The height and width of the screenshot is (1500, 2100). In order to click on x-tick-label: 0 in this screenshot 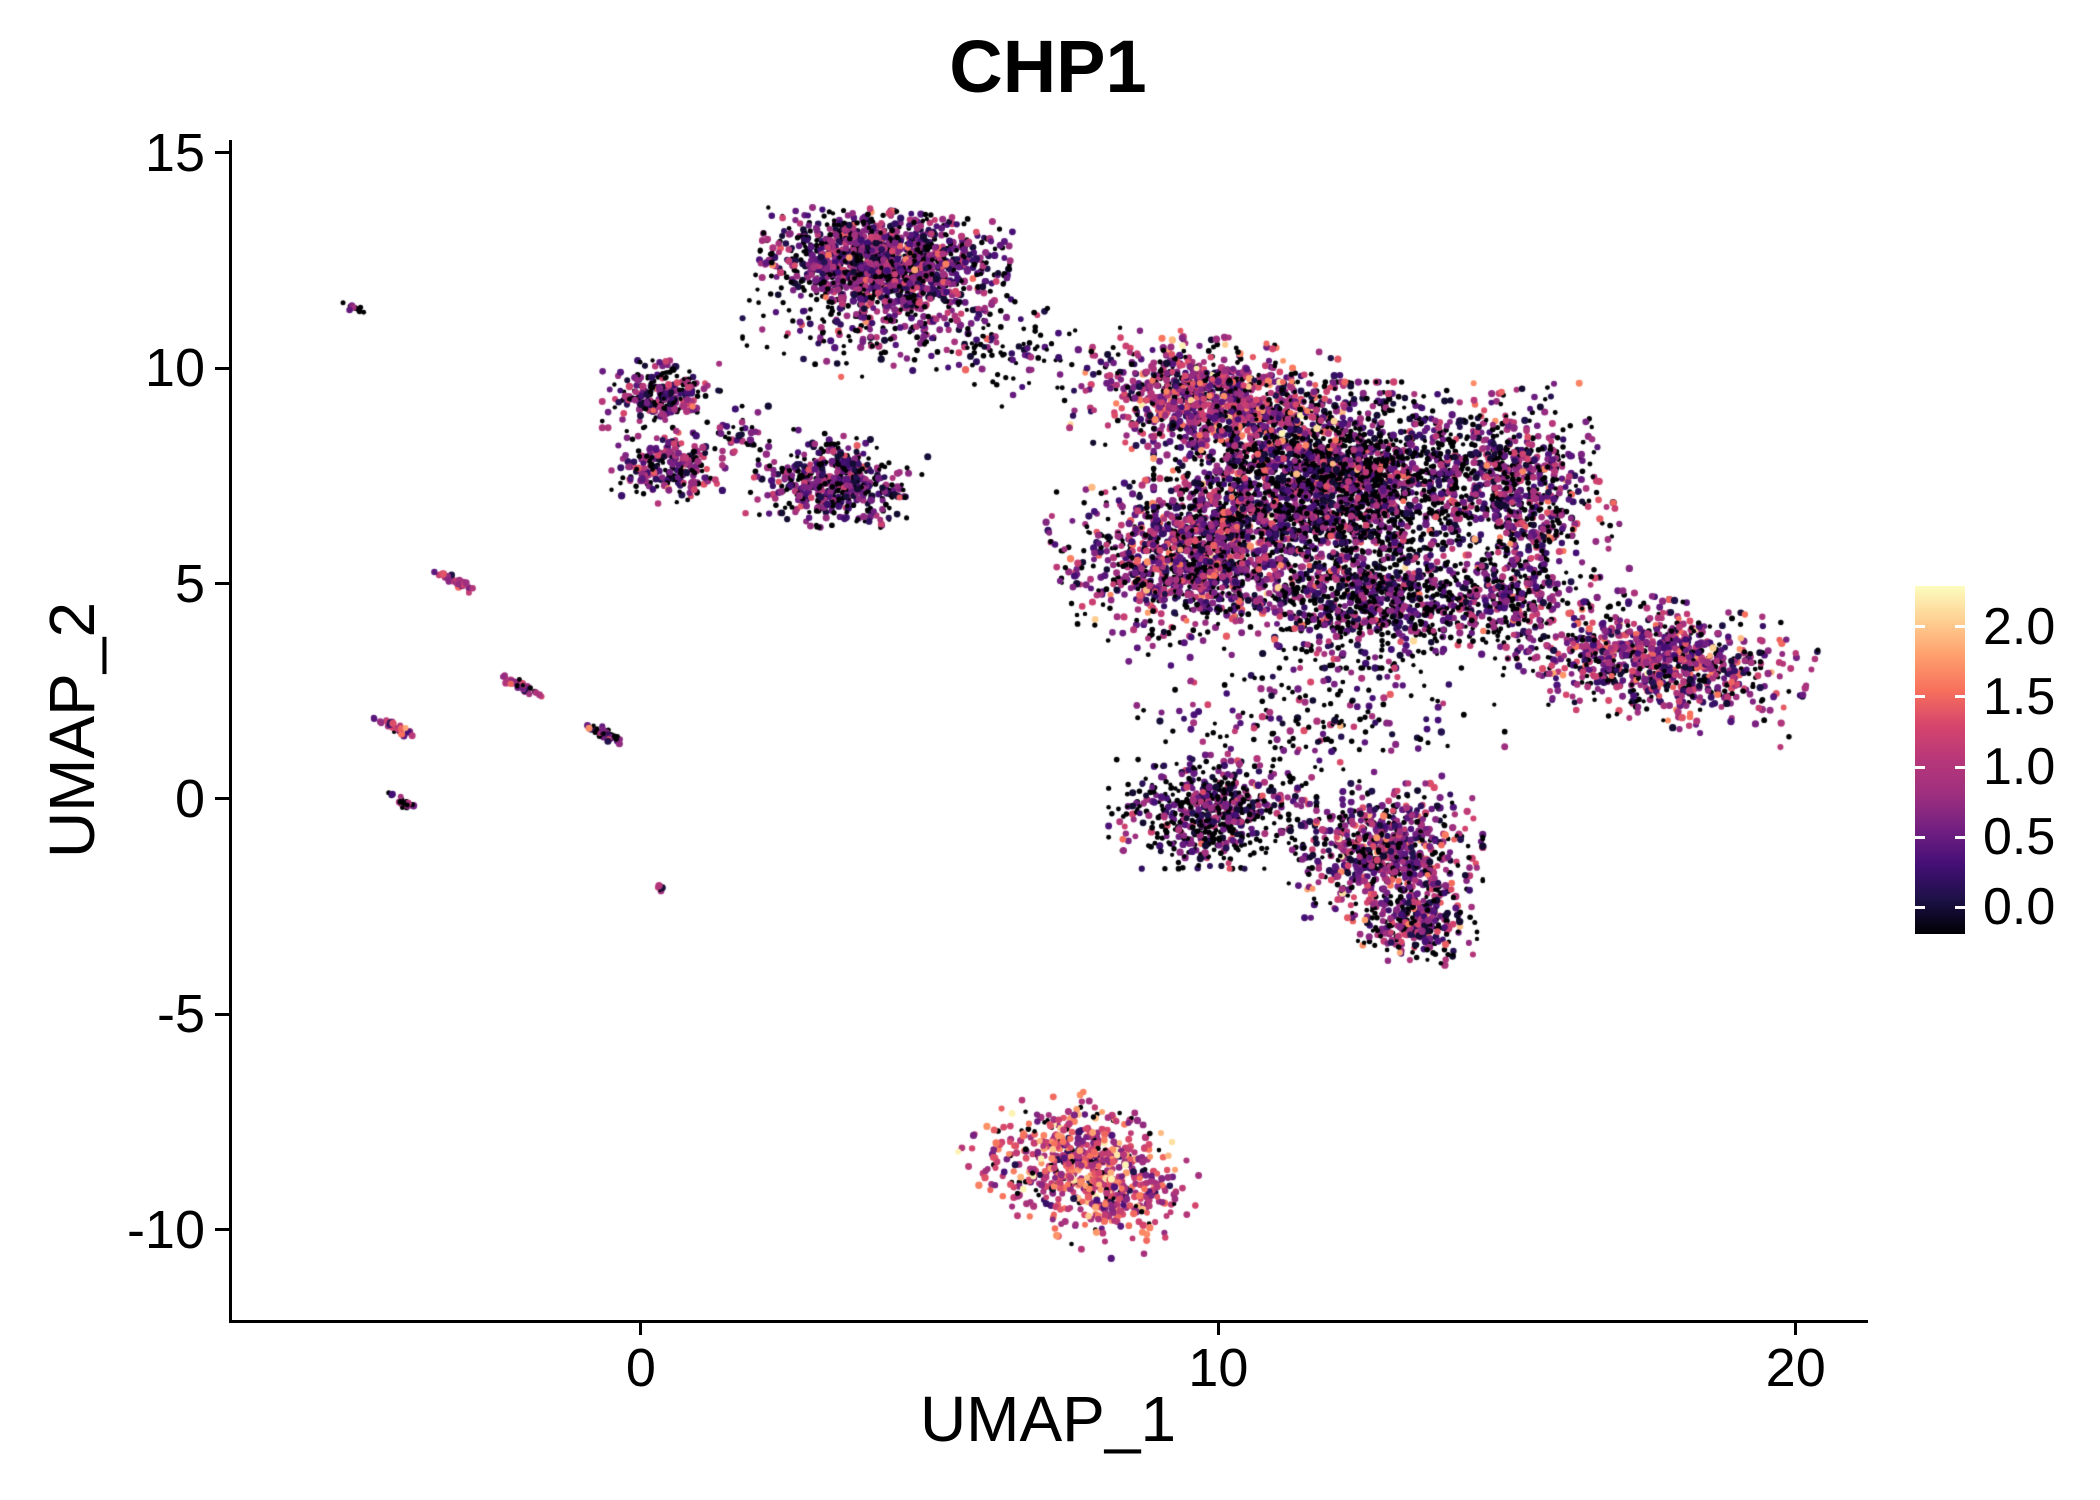, I will do `click(640, 1368)`.